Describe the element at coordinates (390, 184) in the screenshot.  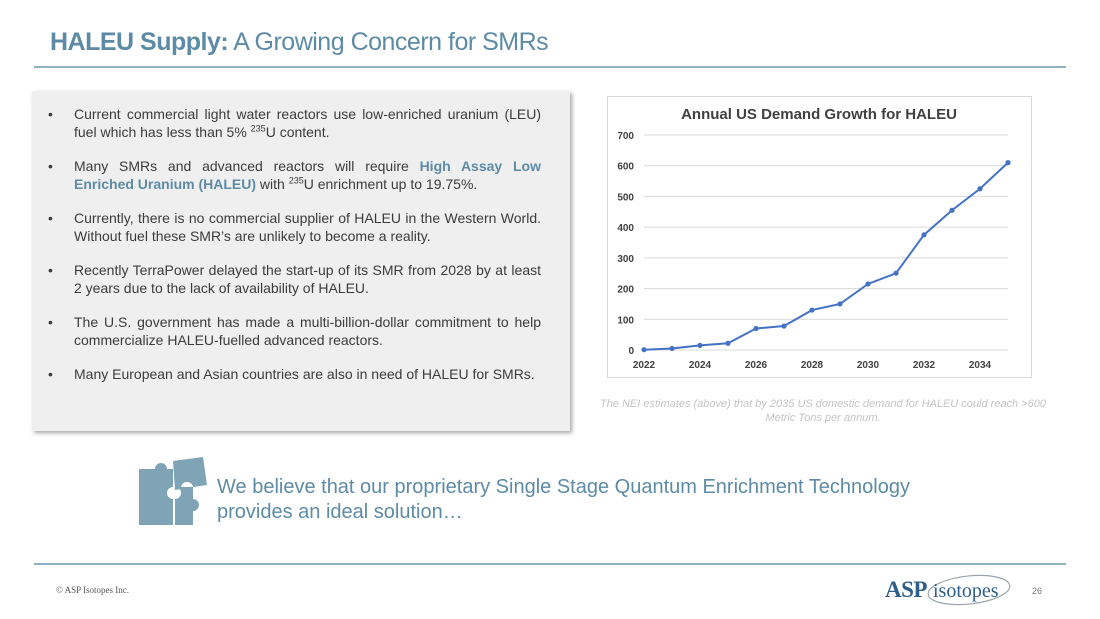
I see `bullet-text: U enrichment up to 19.75%.` at that location.